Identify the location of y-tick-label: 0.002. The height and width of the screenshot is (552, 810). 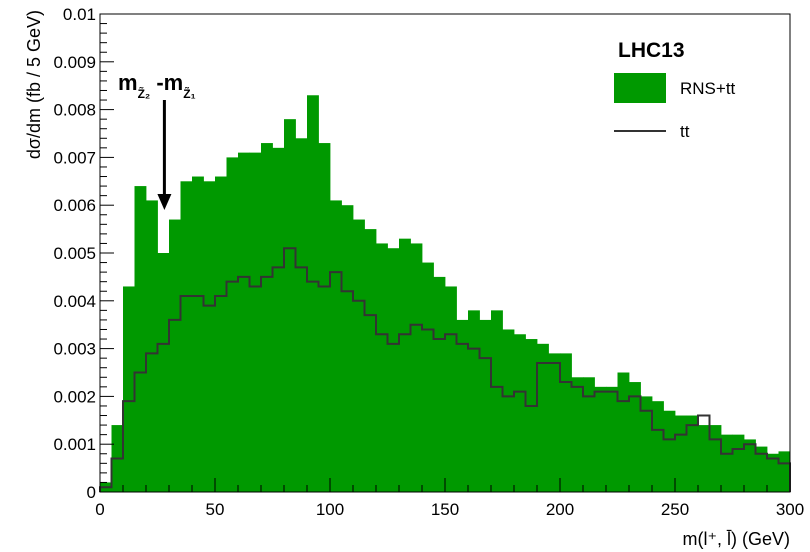
(74, 396).